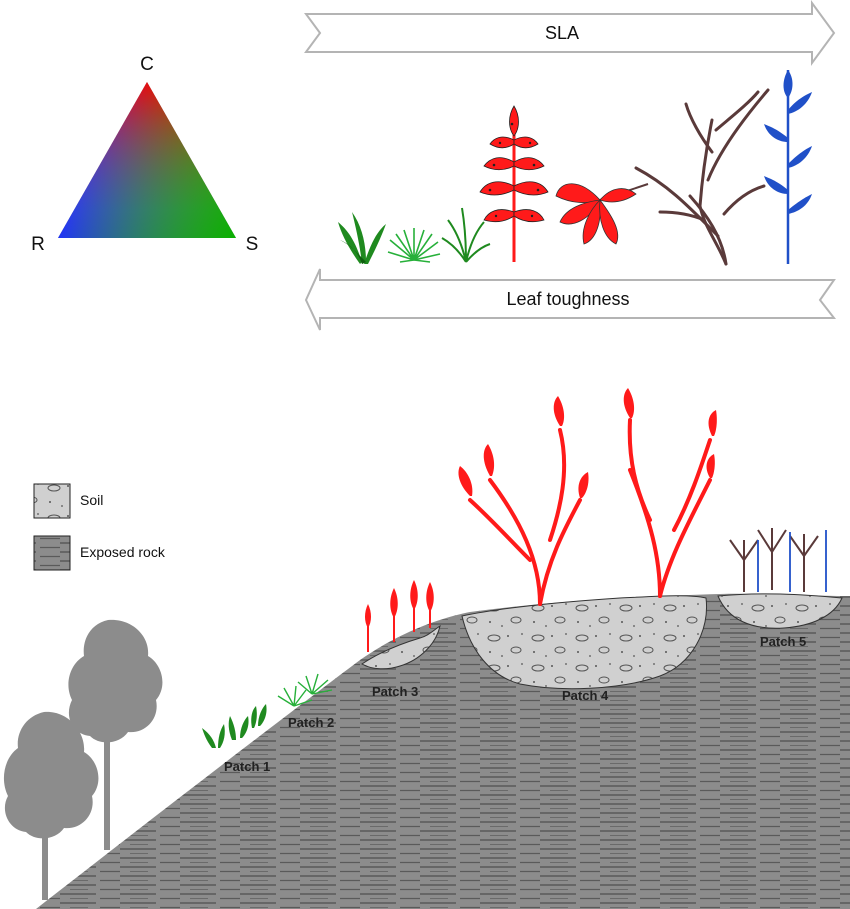  What do you see at coordinates (587, 443) in the screenshot?
I see `patch-4-shrub-leaves` at bounding box center [587, 443].